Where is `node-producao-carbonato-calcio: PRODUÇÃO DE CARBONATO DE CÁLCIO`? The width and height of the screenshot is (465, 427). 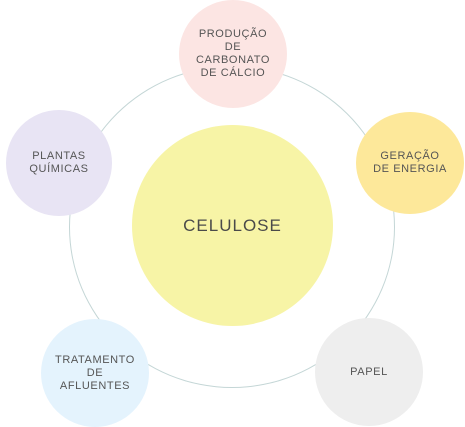
node-producao-carbonato-calcio: PRODUÇÃO DE CARBONATO DE CÁLCIO is located at coordinates (233, 54).